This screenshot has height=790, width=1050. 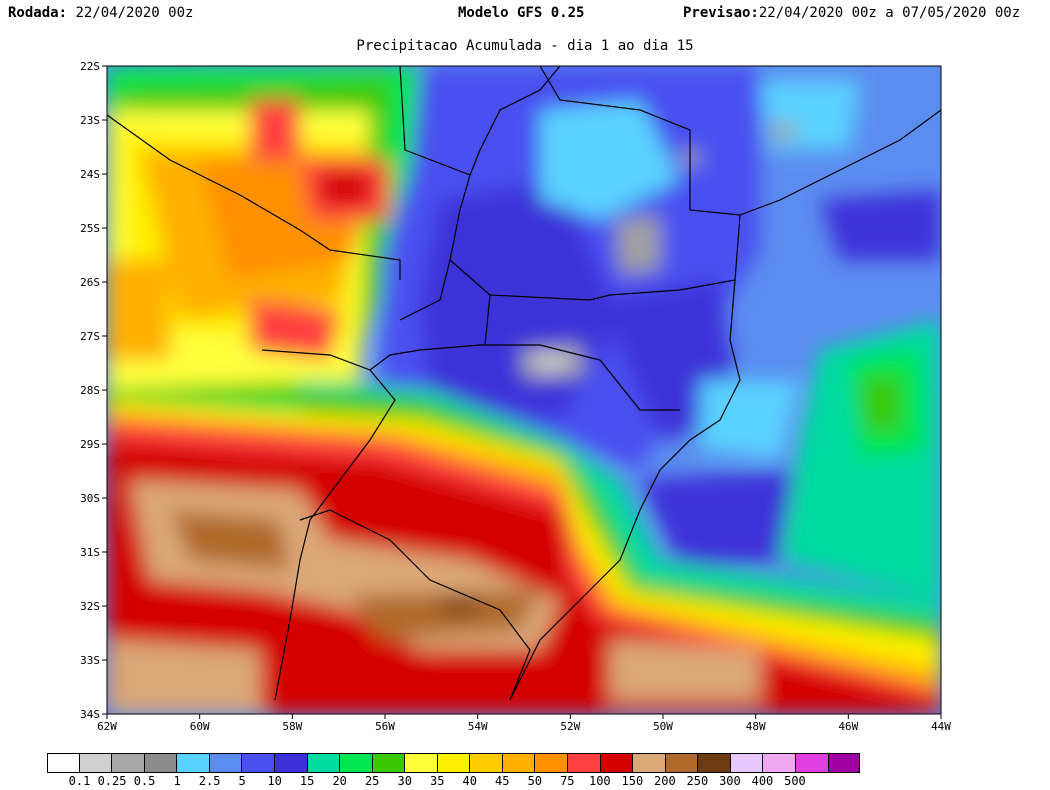 I want to click on model-title: Modelo GFS 0.25, so click(x=521, y=13).